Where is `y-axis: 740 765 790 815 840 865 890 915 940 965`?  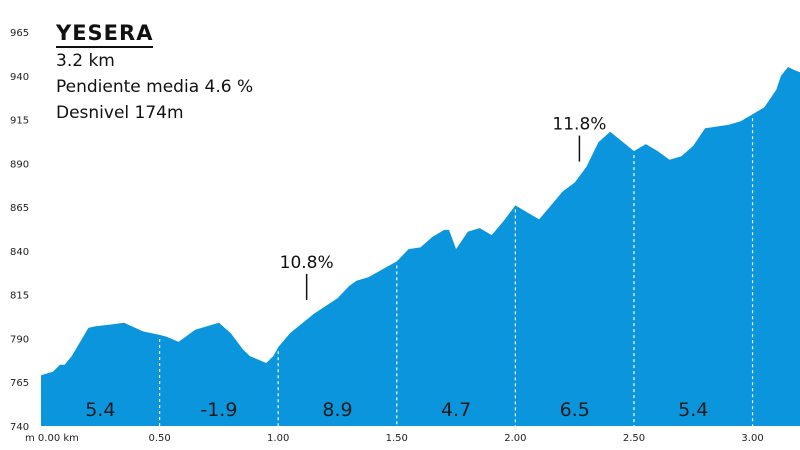
y-axis: 740 765 790 815 840 865 890 915 940 965 is located at coordinates (19, 230).